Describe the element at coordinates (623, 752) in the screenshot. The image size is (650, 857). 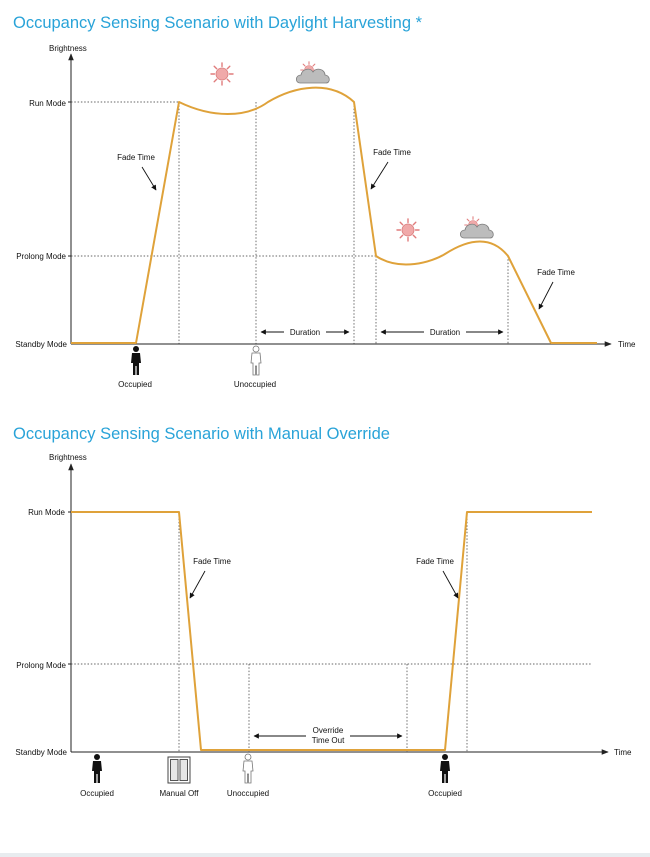
I see `diagram2-x-axis-label: Time` at that location.